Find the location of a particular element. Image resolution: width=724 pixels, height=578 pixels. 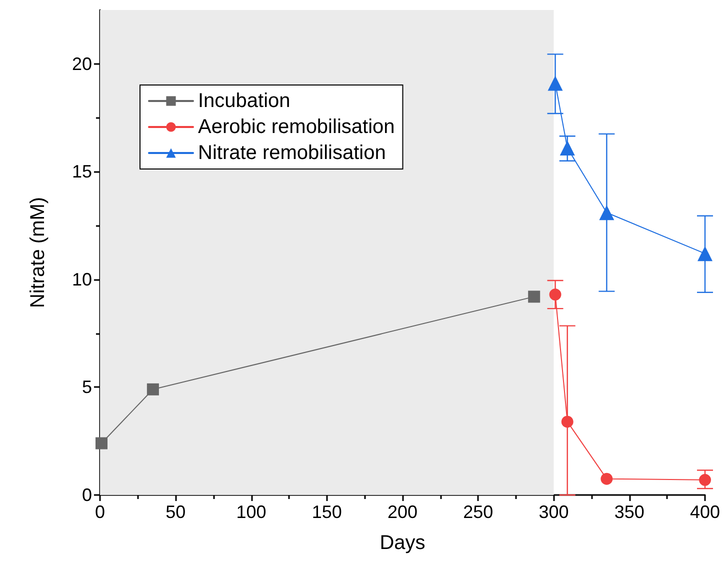

x-tick-label: 350 is located at coordinates (629, 512).